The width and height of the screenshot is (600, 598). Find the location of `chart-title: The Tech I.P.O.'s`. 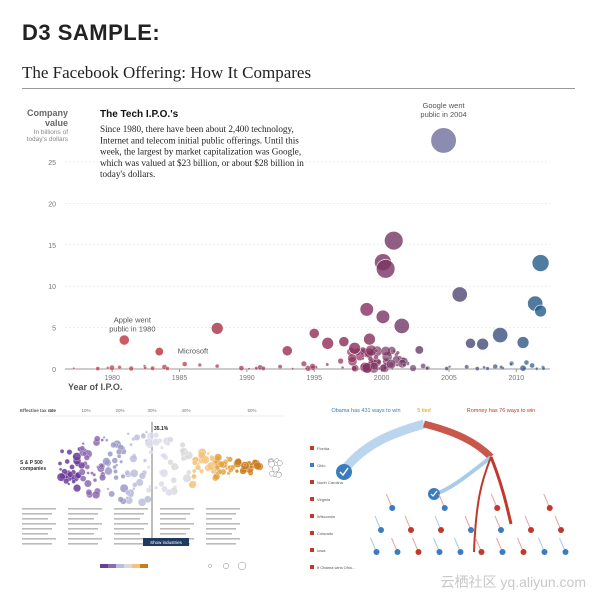

chart-title: The Tech I.P.O.'s is located at coordinates (139, 114).